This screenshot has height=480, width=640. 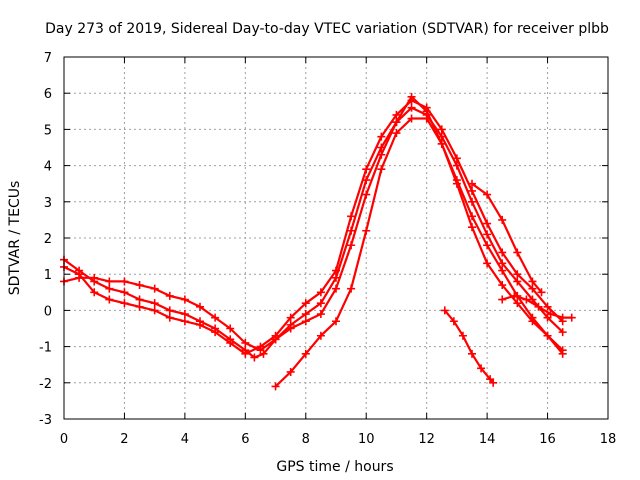 I want to click on x-tick-label: 2, so click(x=124, y=439).